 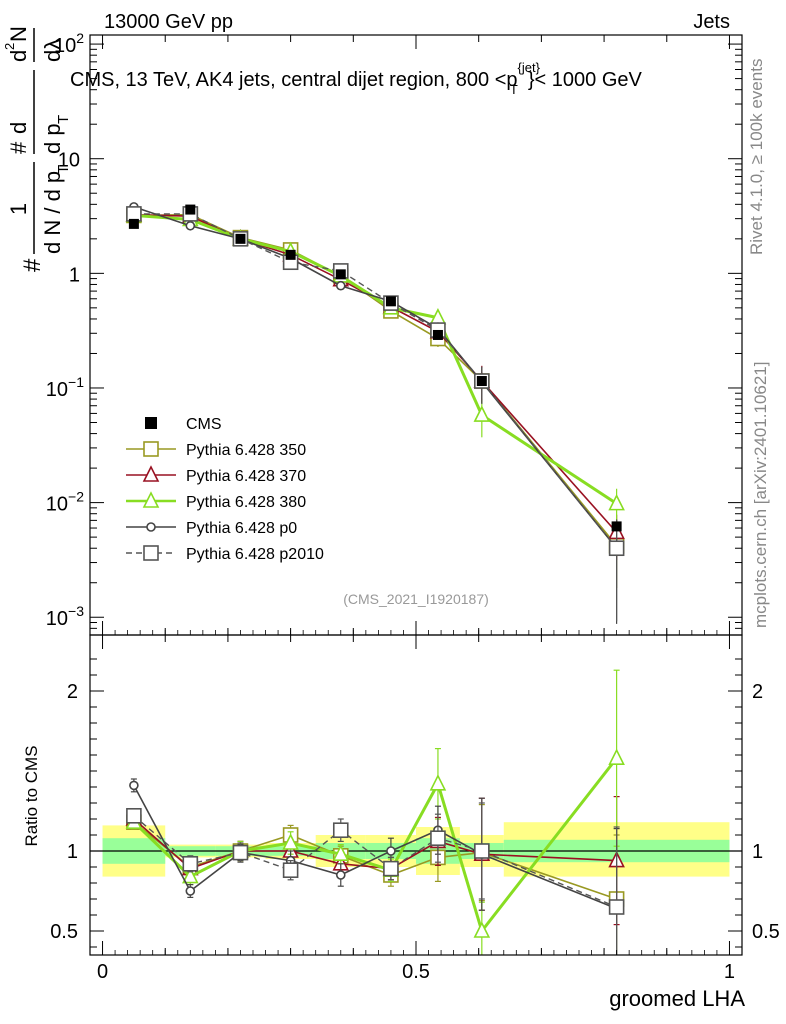 What do you see at coordinates (711, 22) in the screenshot?
I see `header-right: Jets` at bounding box center [711, 22].